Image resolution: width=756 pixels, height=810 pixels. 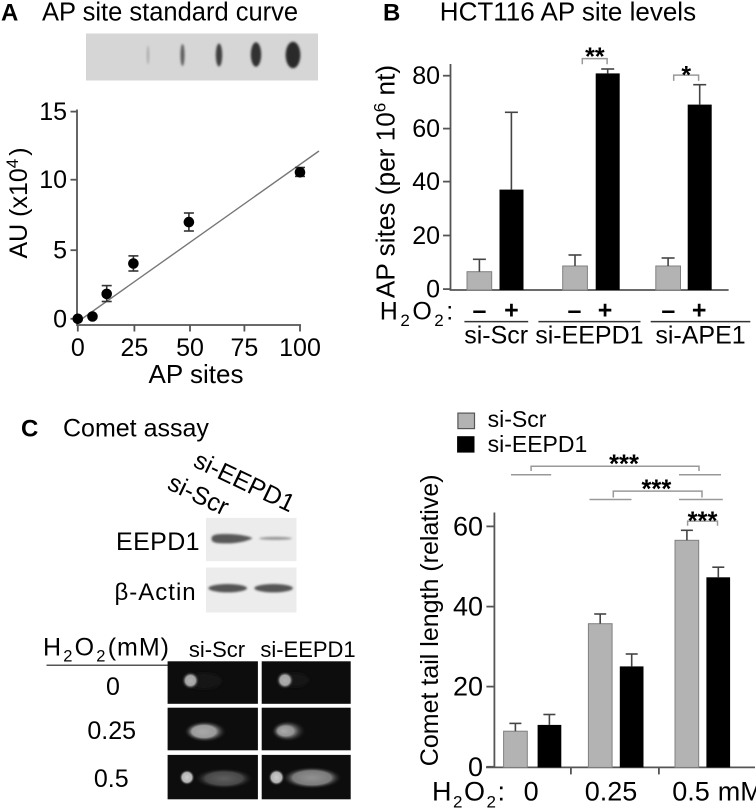 What do you see at coordinates (391, 13) in the screenshot?
I see `svg-text: B` at bounding box center [391, 13].